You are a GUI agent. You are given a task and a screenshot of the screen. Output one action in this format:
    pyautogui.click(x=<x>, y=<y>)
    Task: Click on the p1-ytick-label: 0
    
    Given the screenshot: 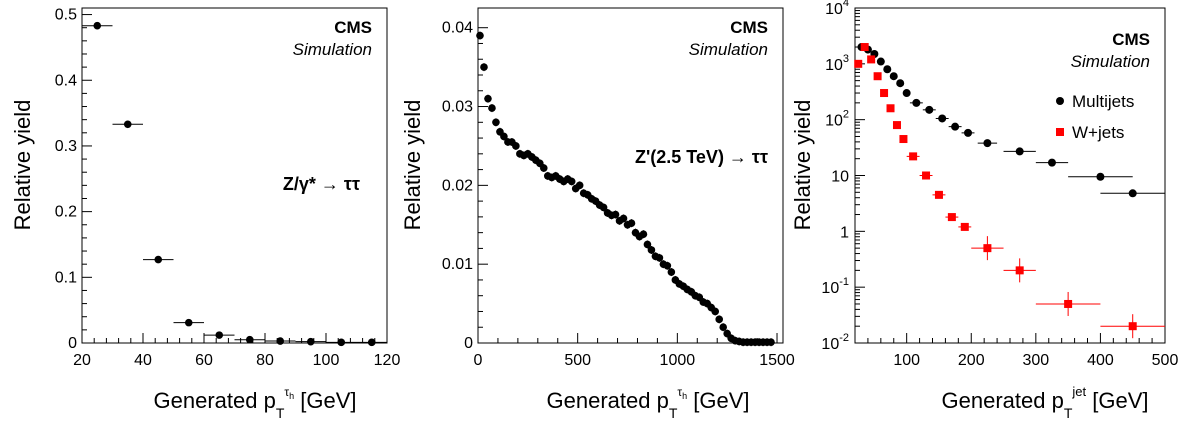 What is the action you would take?
    pyautogui.click(x=72, y=343)
    